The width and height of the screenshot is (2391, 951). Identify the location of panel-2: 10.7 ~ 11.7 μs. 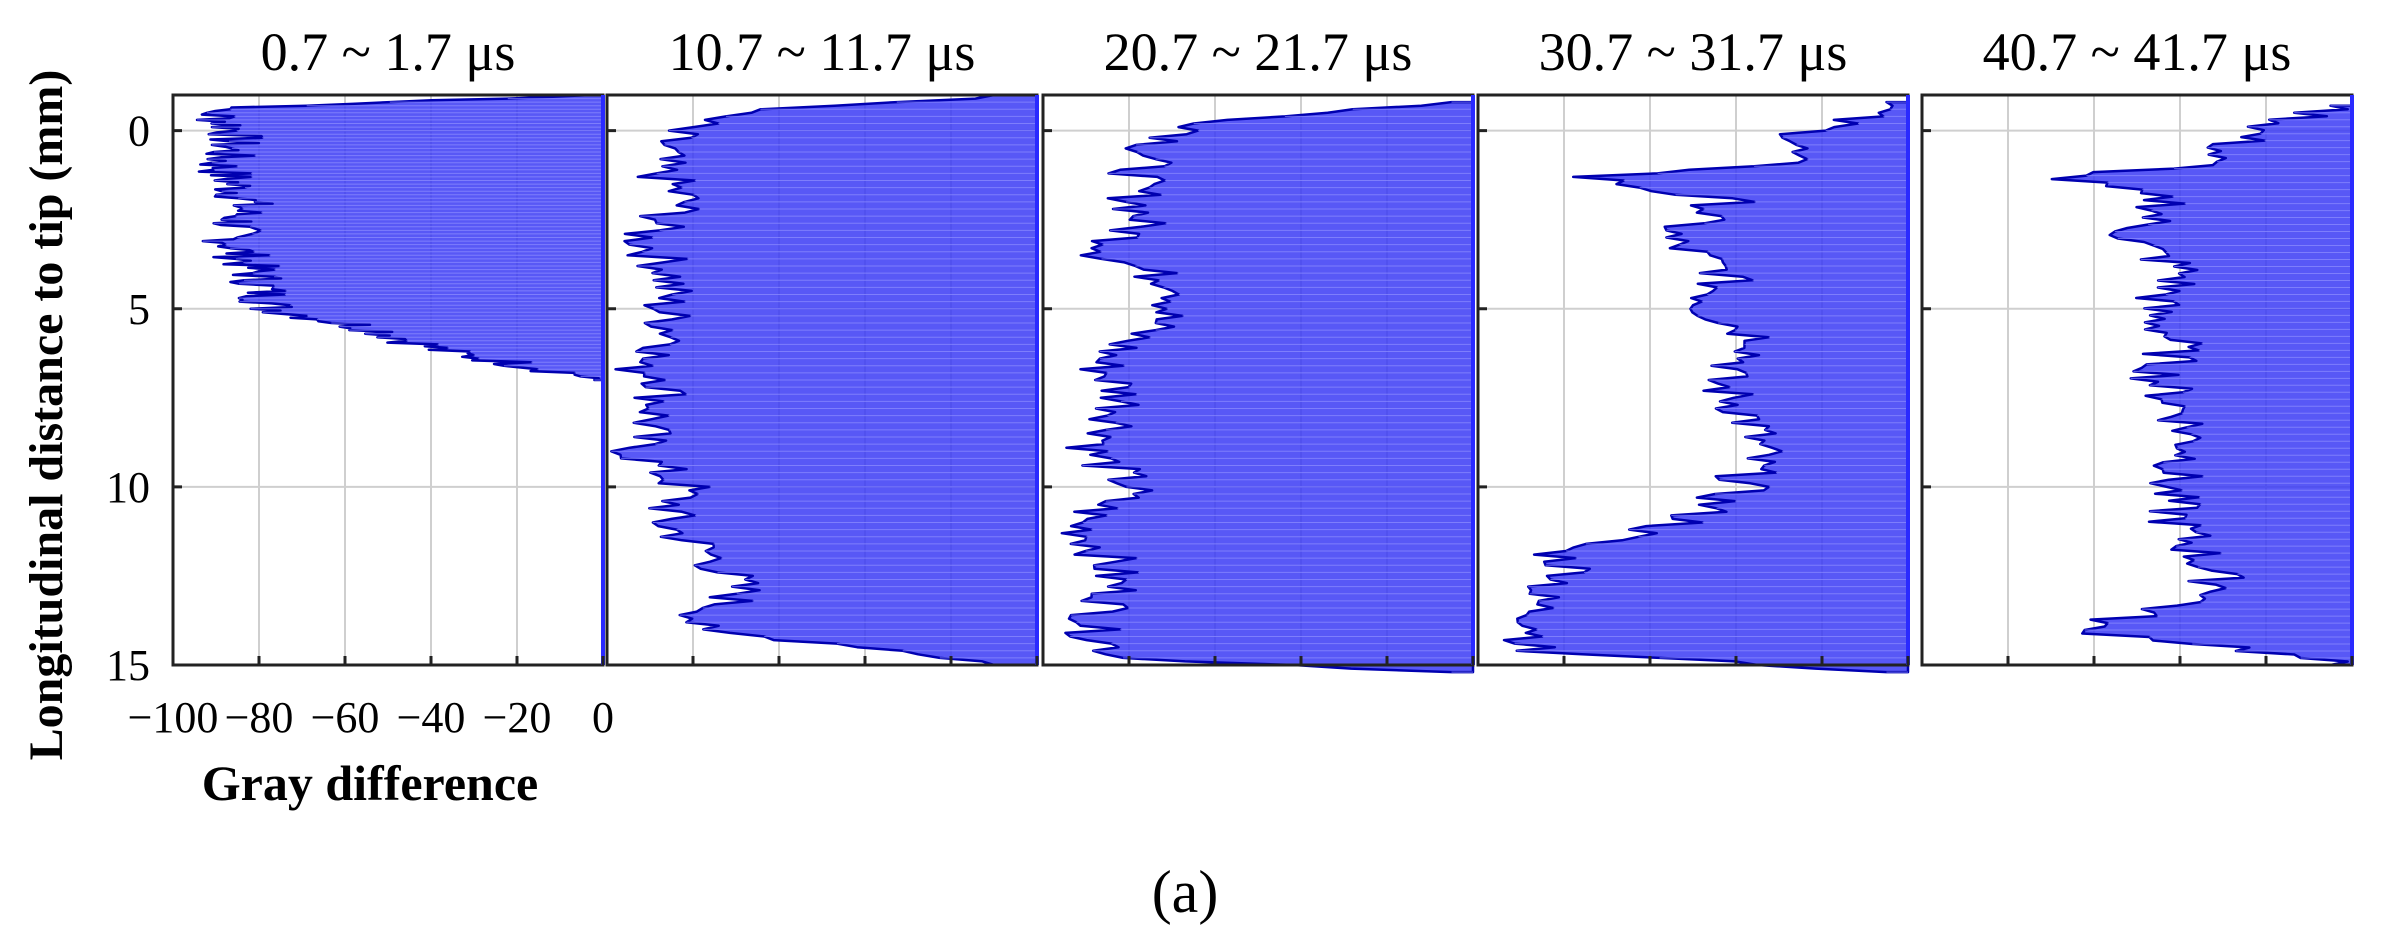
(822, 344).